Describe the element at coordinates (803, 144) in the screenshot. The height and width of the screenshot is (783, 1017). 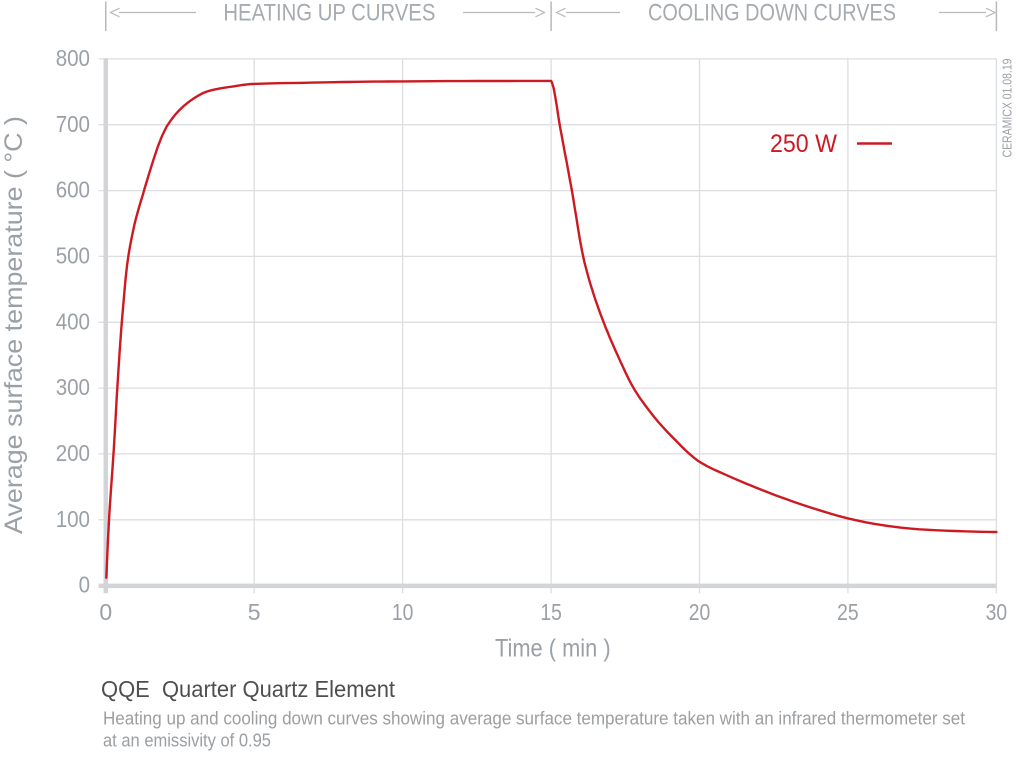
I see `svg-text: 250 W` at that location.